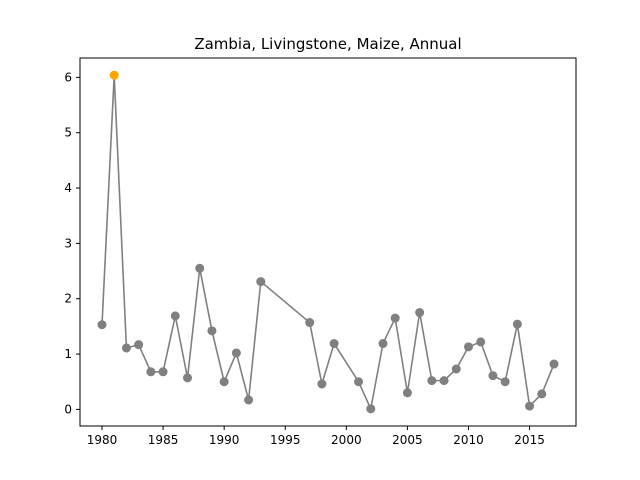 This screenshot has height=480, width=640. What do you see at coordinates (102, 440) in the screenshot?
I see `x-tick-label: 1980` at bounding box center [102, 440].